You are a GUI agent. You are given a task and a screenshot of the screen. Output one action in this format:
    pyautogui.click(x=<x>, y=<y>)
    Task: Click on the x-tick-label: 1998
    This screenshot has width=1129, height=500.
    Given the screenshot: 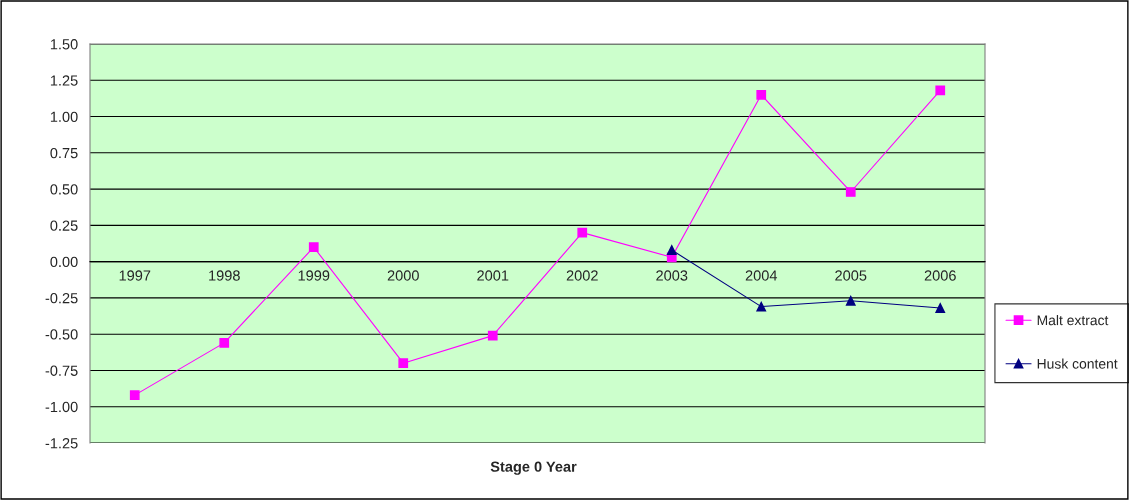 What is the action you would take?
    pyautogui.click(x=224, y=275)
    